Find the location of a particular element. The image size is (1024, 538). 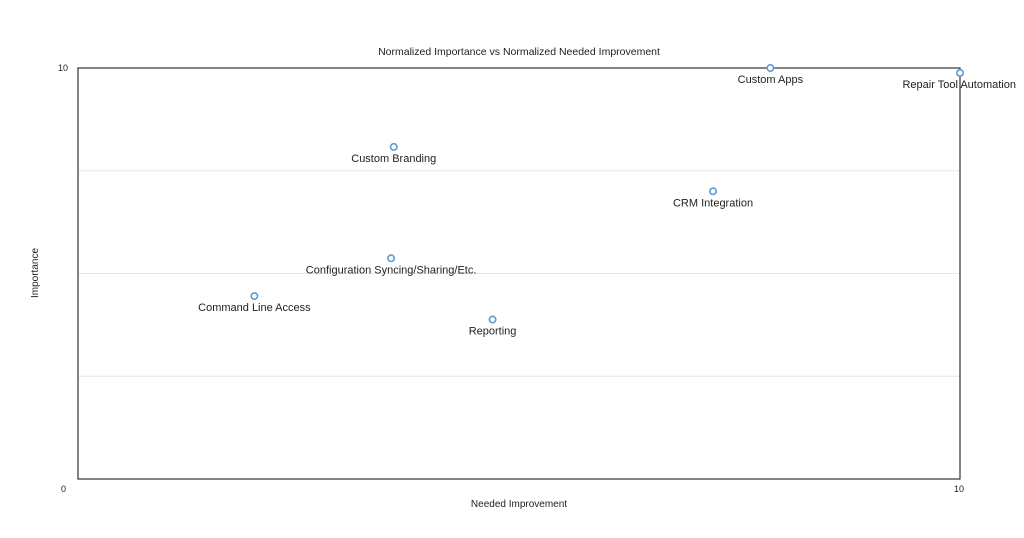

y-axis-label: Importance is located at coordinates (35, 273).